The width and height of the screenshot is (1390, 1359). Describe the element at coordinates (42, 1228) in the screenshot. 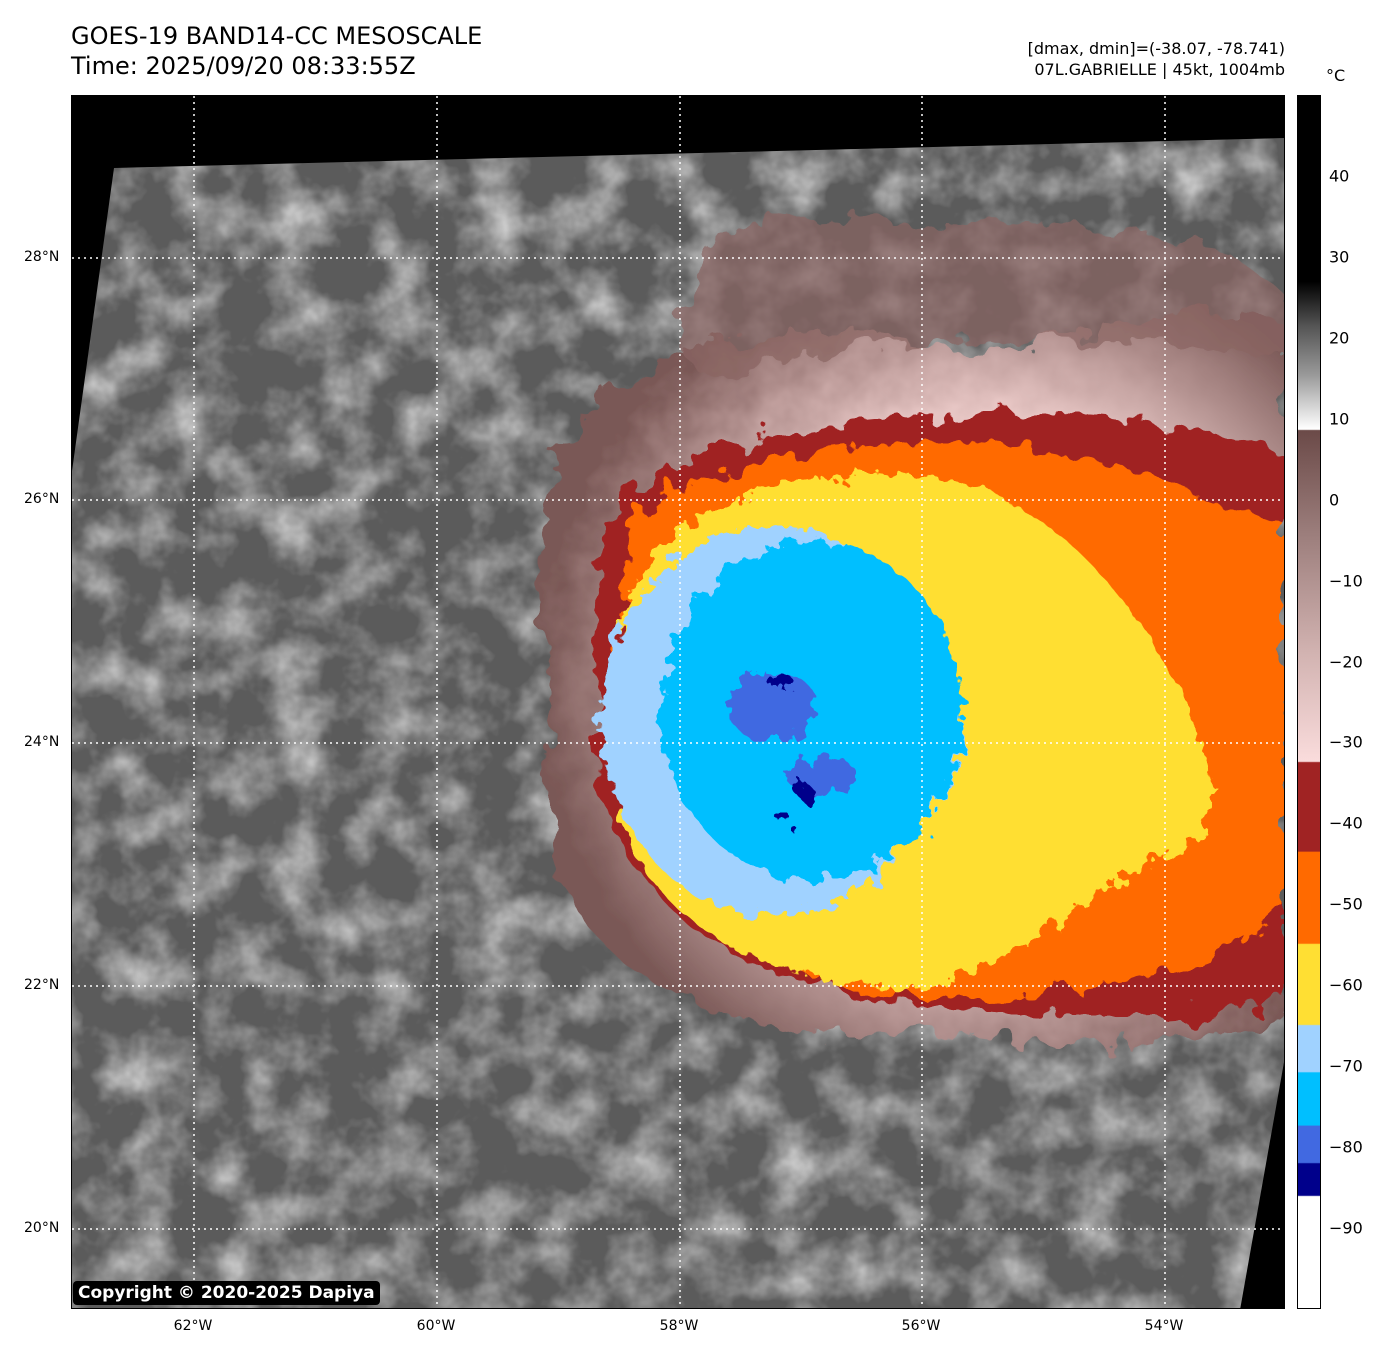

I see `lat-label: 20°N` at that location.